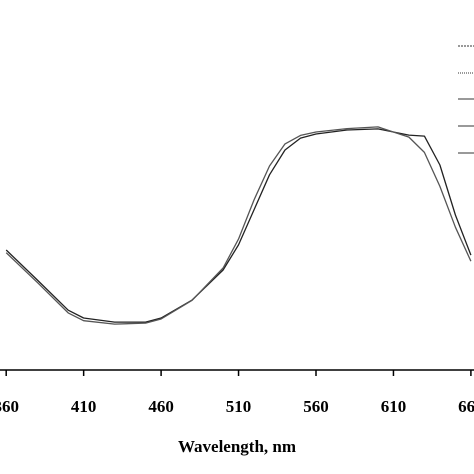 The width and height of the screenshot is (474, 474). Describe the element at coordinates (9, 406) in the screenshot. I see `x-tick-label: 360` at that location.